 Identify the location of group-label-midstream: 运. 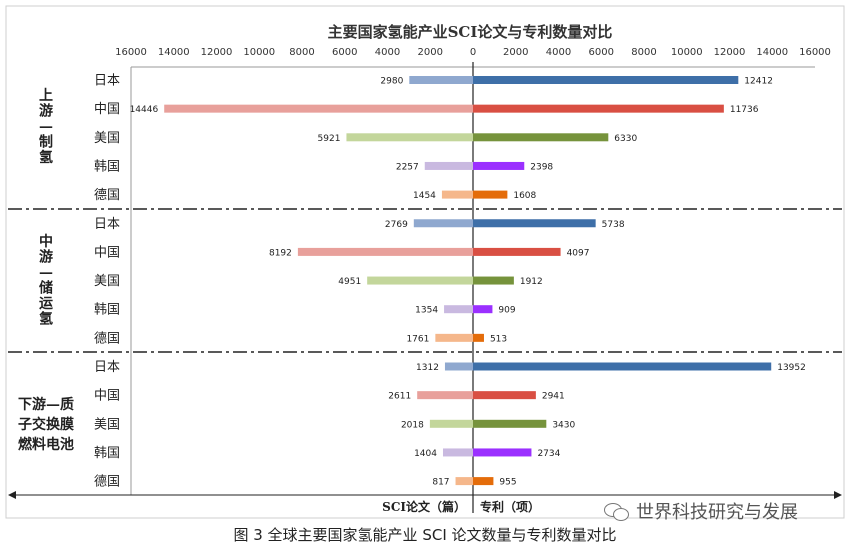
(46, 304).